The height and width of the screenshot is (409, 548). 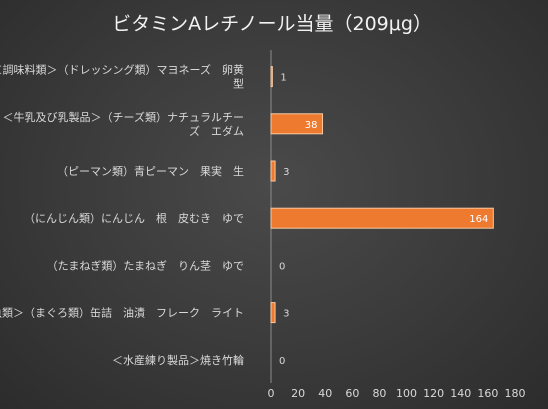 I want to click on x-tick-label: 20, so click(x=298, y=393).